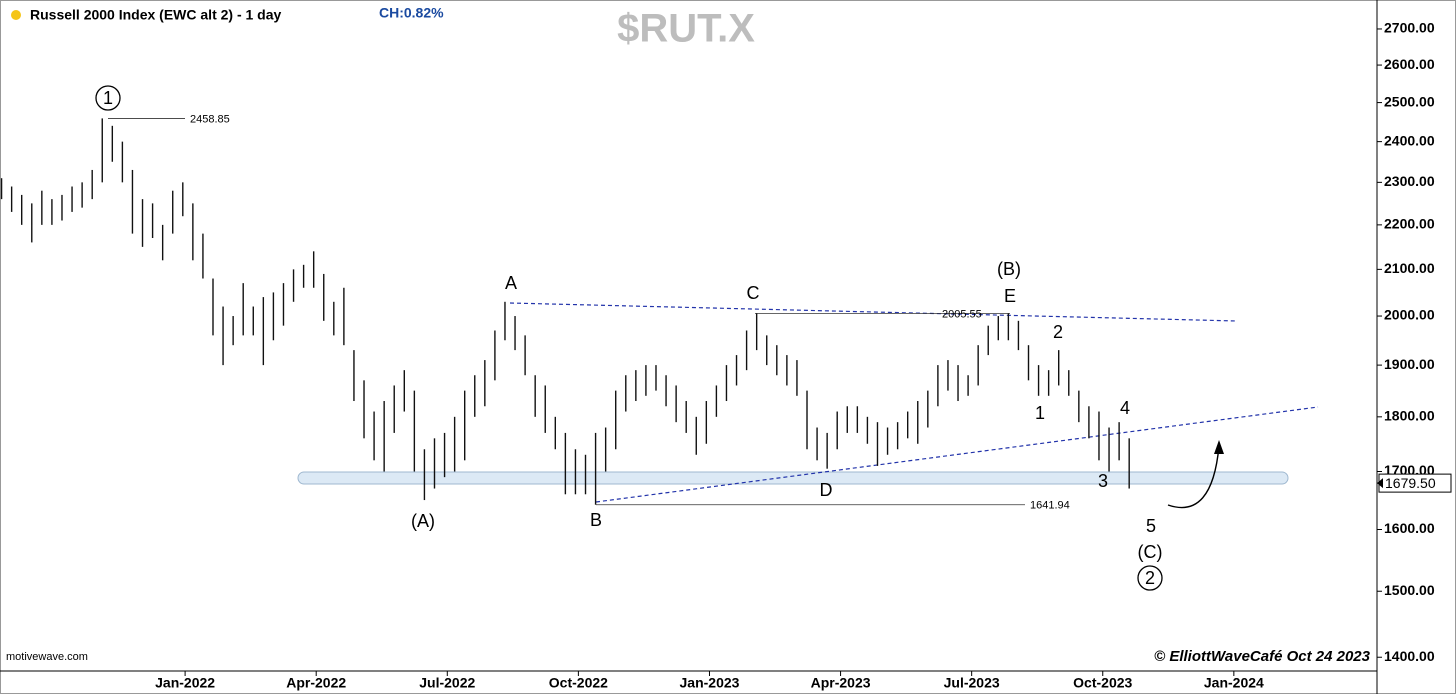 The width and height of the screenshot is (1456, 694). I want to click on y-tick-label: 1800.00, so click(1409, 416).